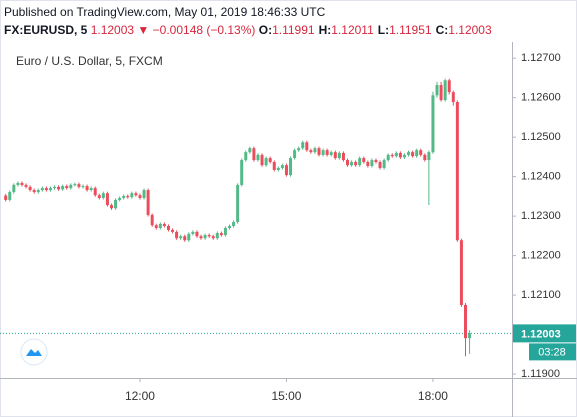 The image size is (577, 417). Describe the element at coordinates (89, 61) in the screenshot. I see `chart-title: Euro / U.S. Dollar, 5, FXCM` at that location.